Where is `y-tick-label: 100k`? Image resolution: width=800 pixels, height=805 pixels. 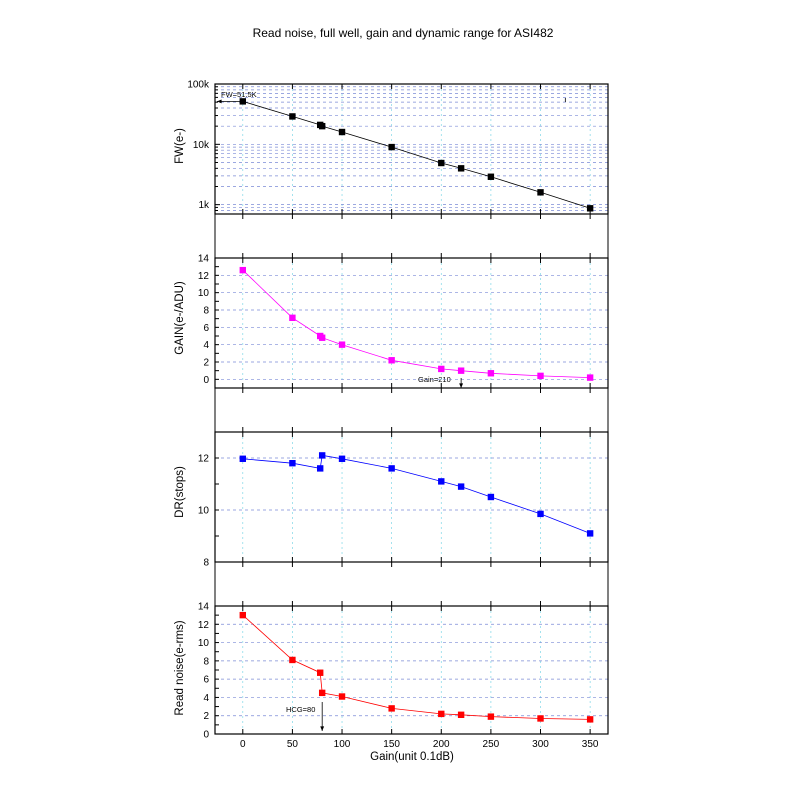
y-tick-label: 100k is located at coordinates (198, 85).